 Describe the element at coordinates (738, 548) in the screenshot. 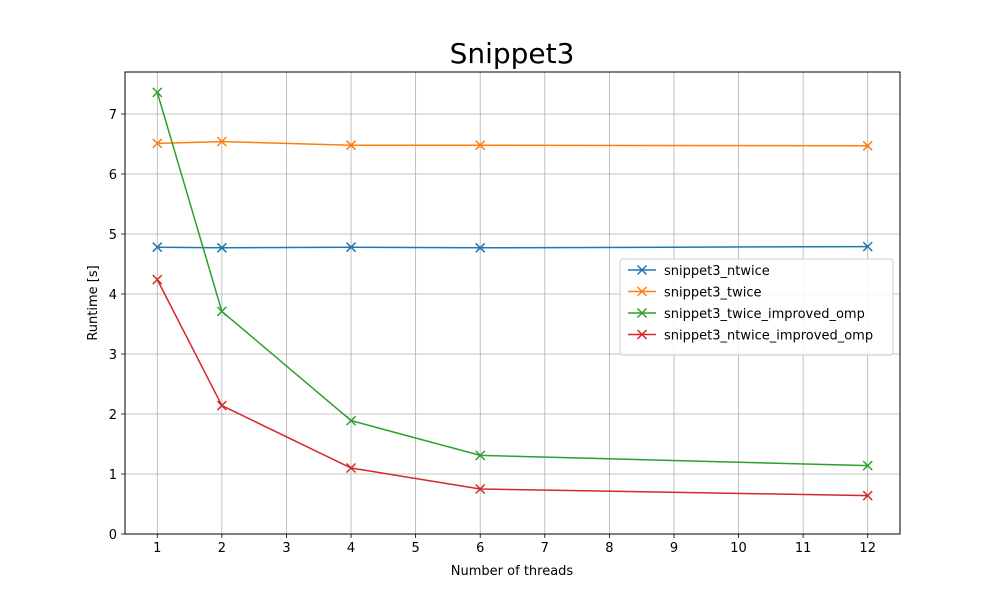

I see `x-tick-label: 10` at that location.